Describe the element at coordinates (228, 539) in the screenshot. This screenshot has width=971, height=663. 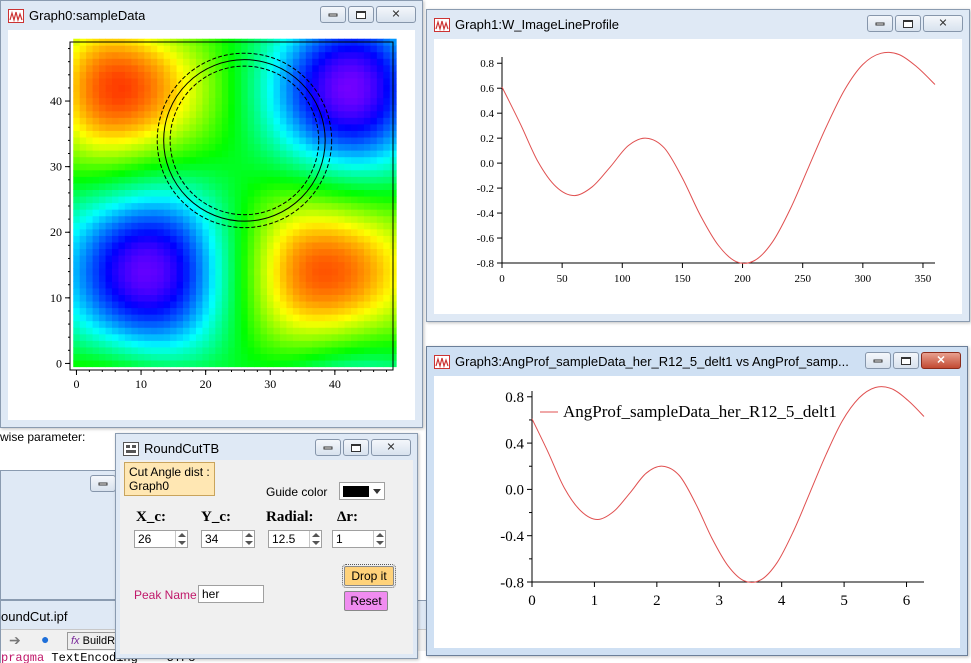
I see `yc-input: 34` at that location.